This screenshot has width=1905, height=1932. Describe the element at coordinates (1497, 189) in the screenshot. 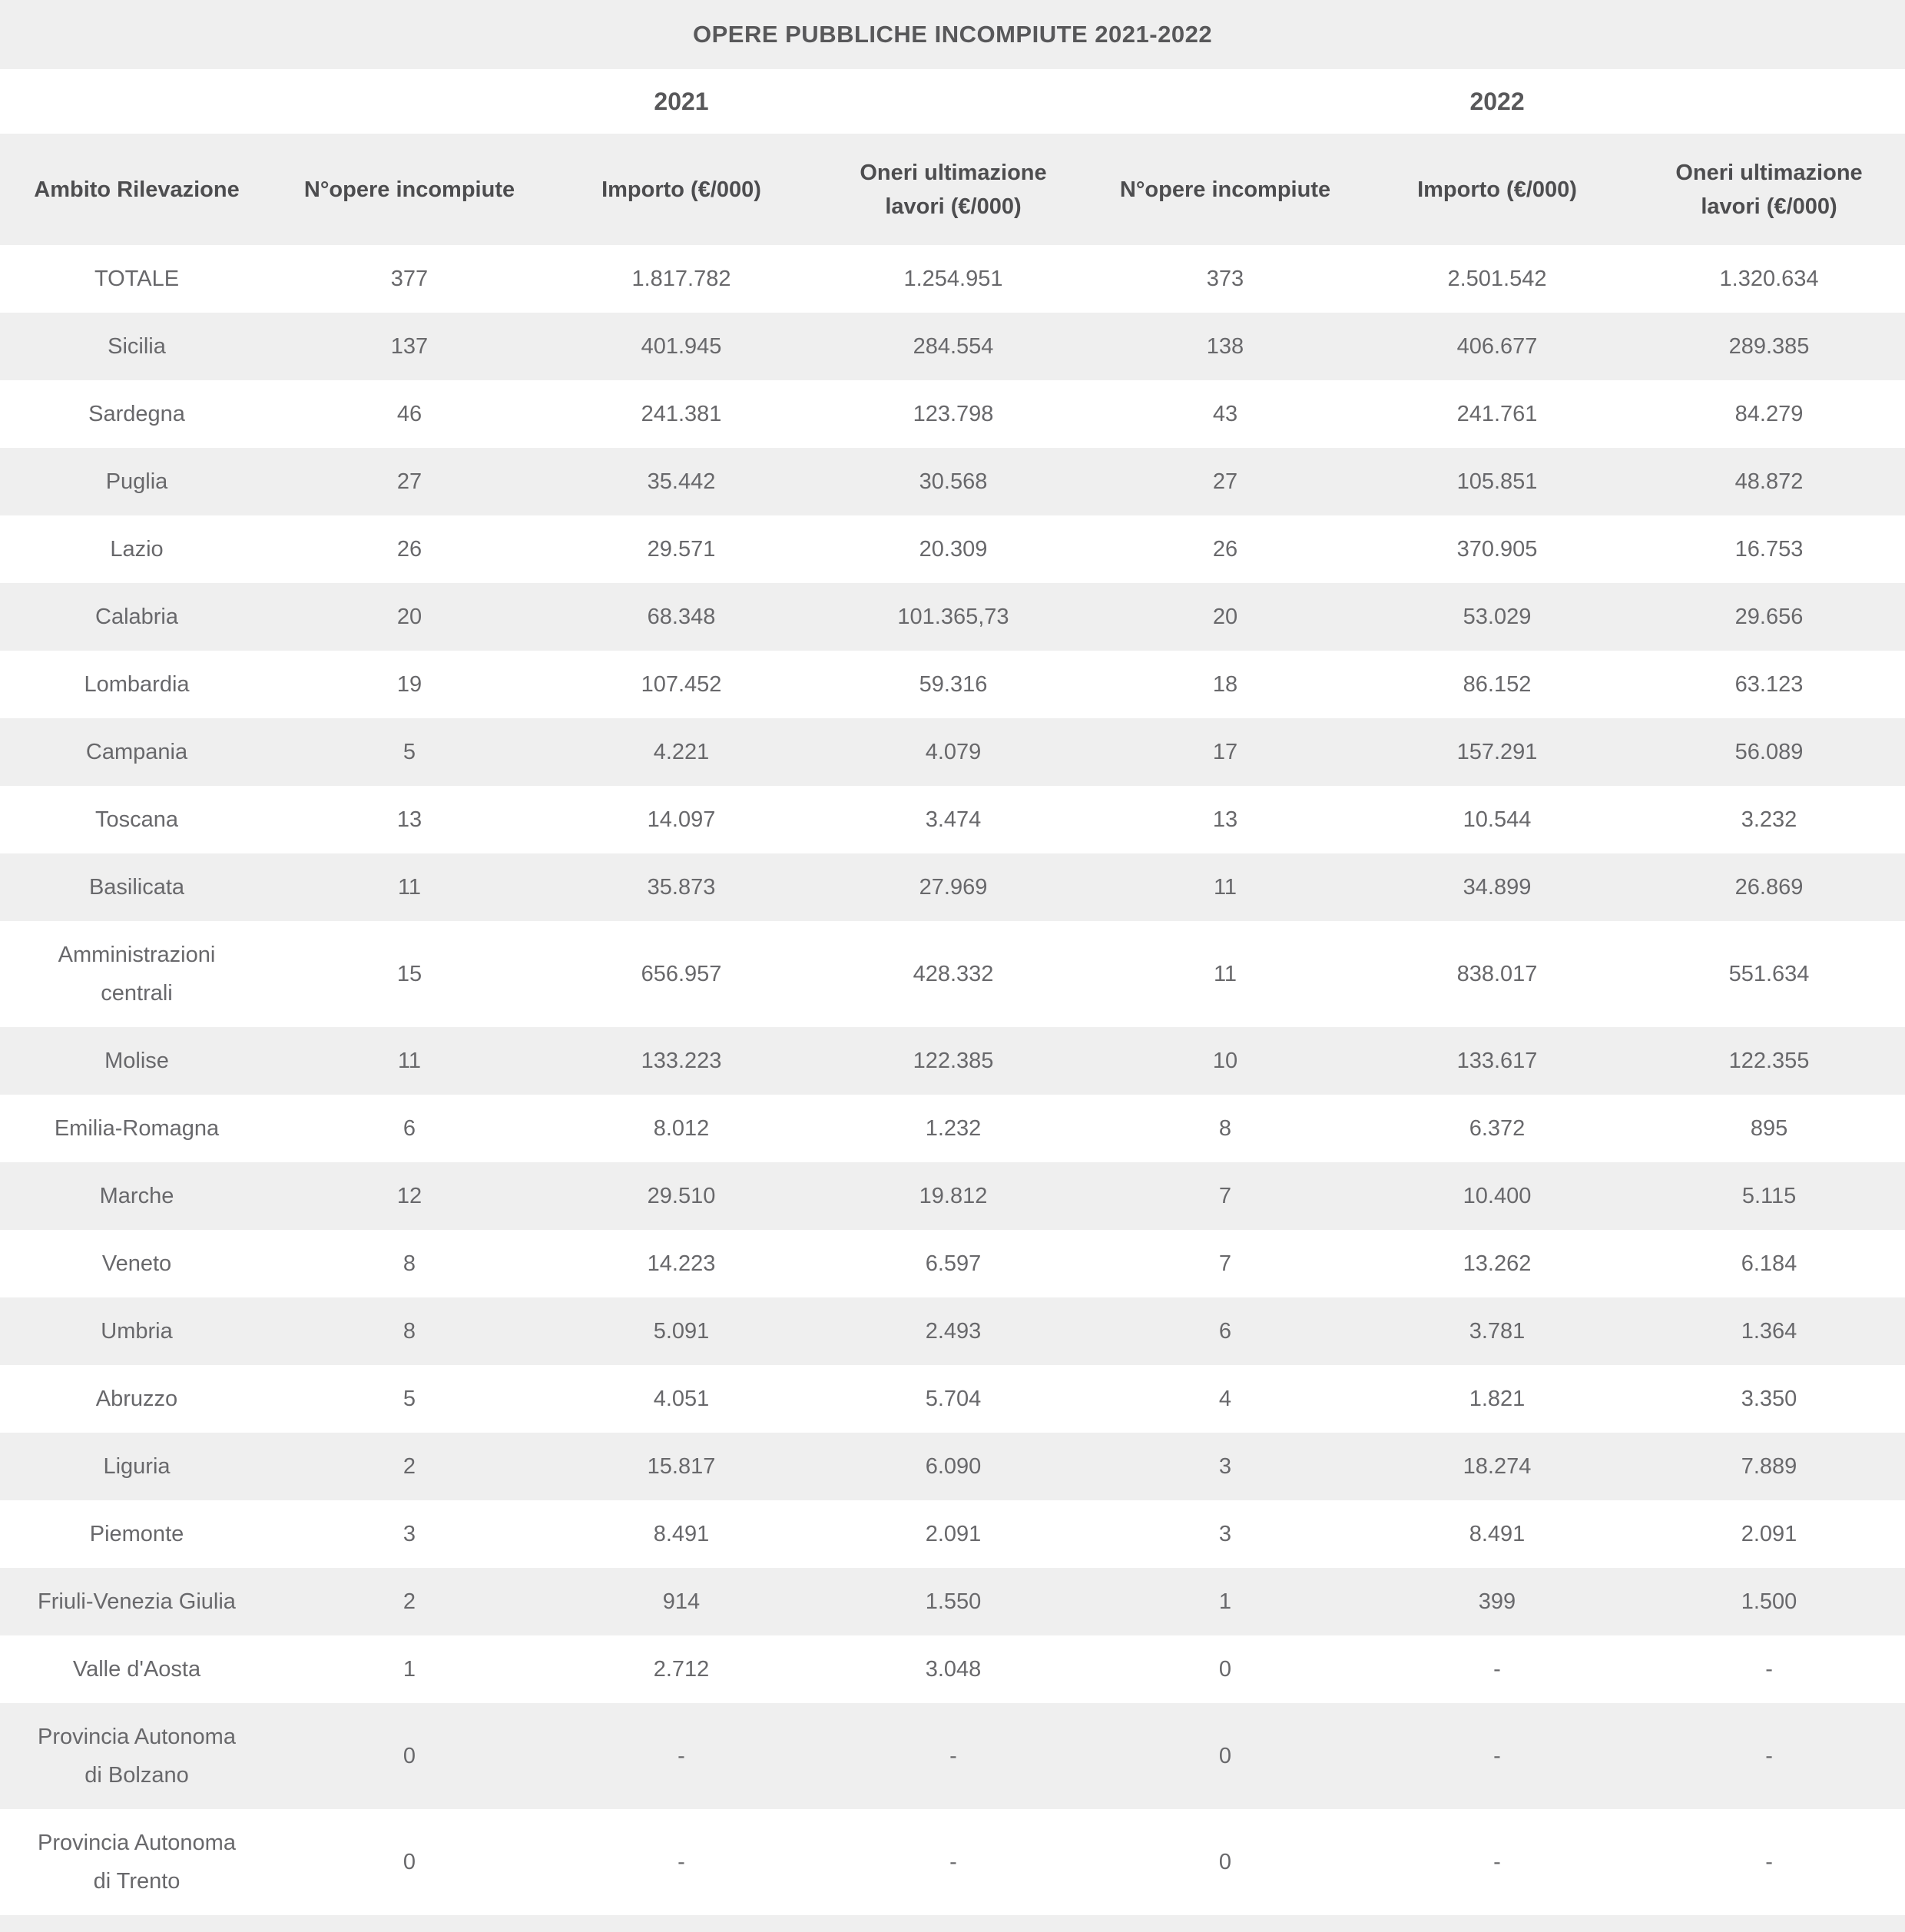

I see `column-header-importo-2022: Importo (€/000)` at that location.